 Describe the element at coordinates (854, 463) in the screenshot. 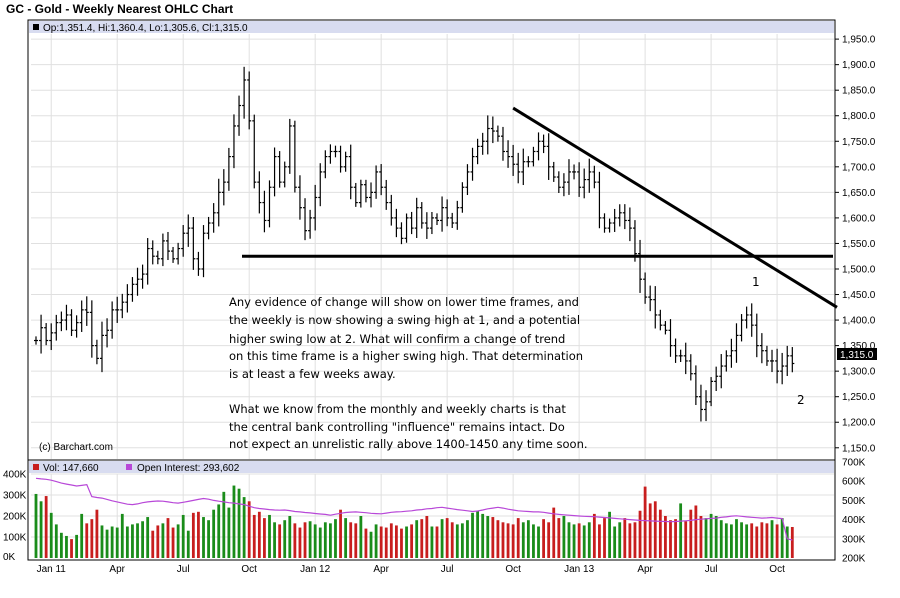

I see `open-interest-tick-label: 700K` at that location.